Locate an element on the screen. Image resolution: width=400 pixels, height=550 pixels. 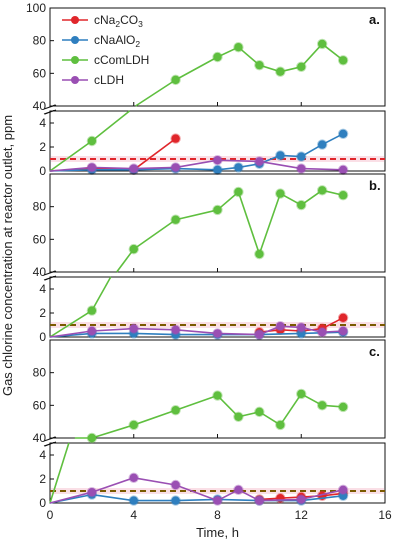
x-tick-label: 4 is located at coordinates (133, 515).